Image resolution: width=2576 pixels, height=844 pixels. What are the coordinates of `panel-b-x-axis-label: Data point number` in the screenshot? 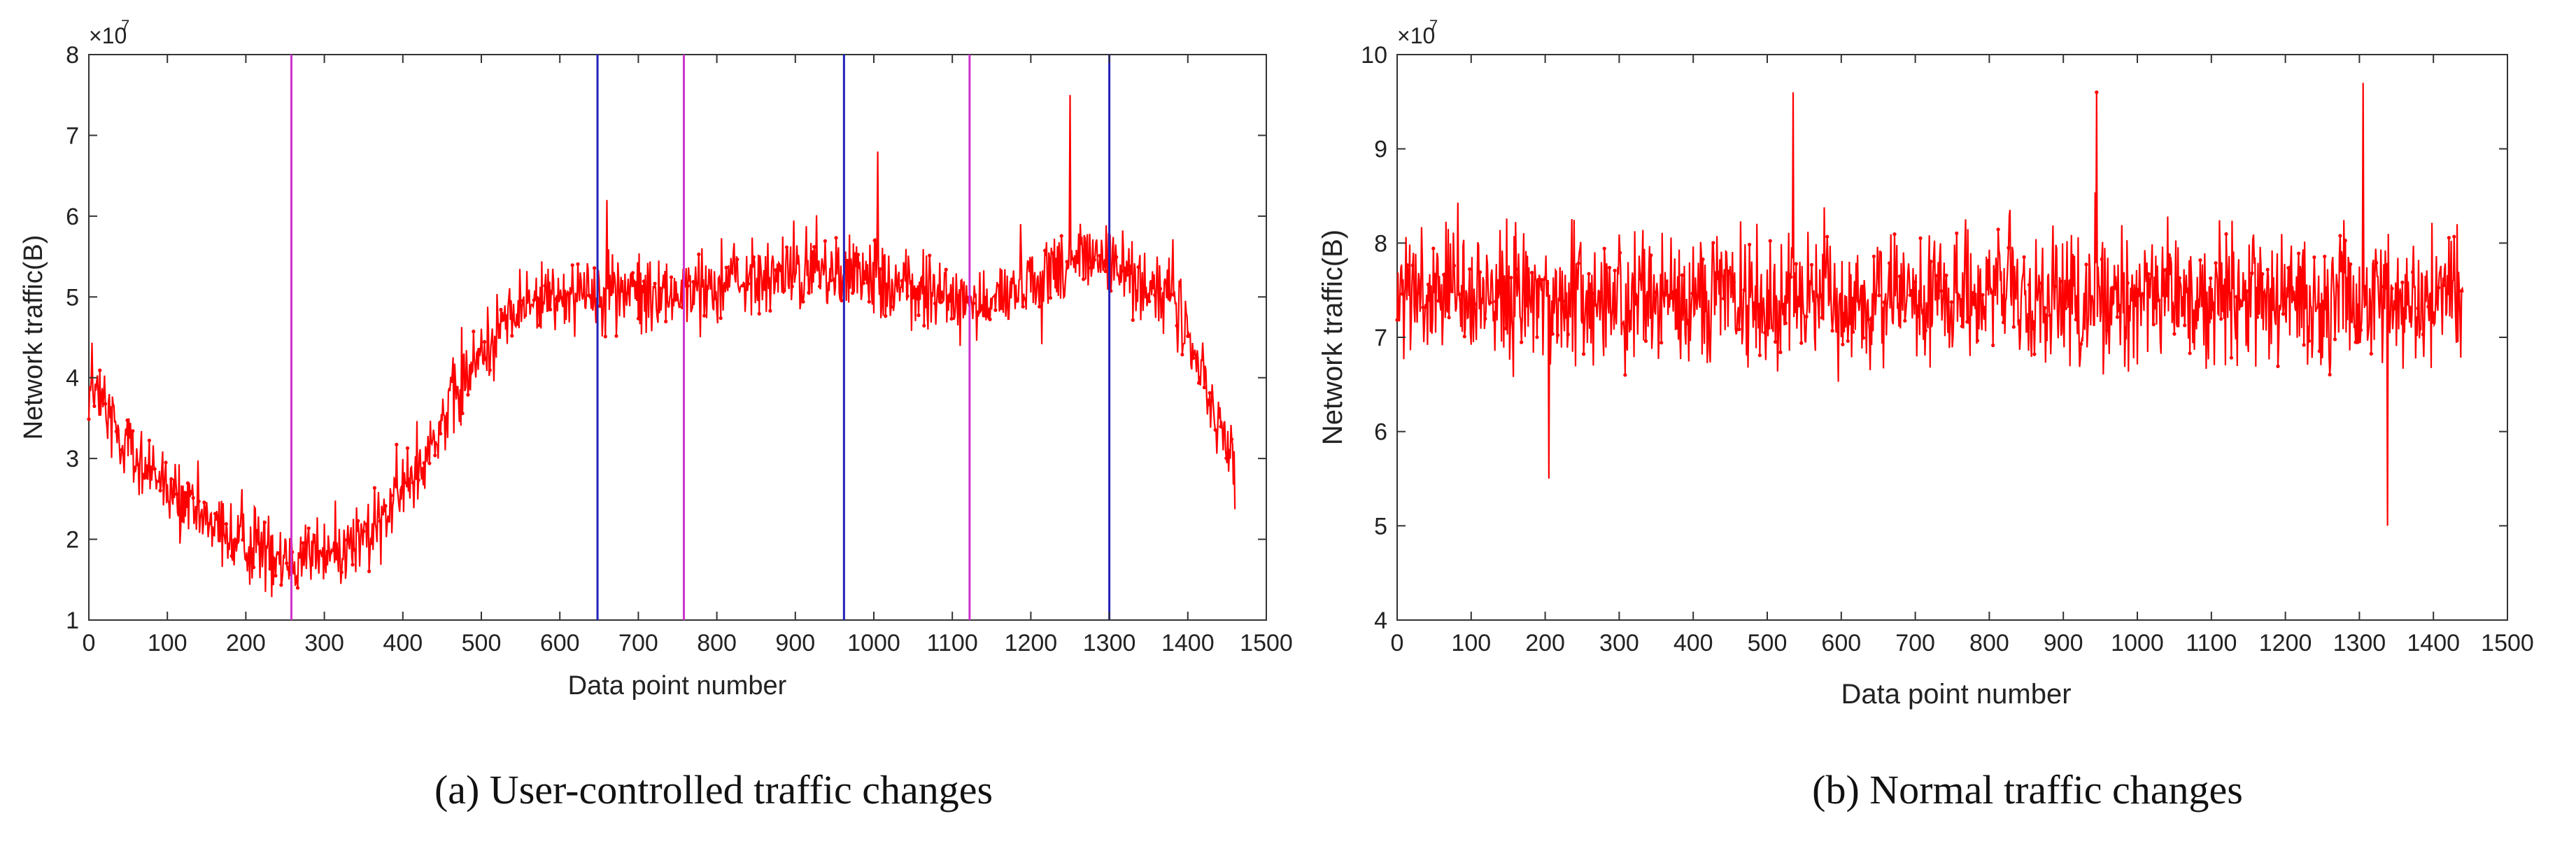 It's located at (1956, 695).